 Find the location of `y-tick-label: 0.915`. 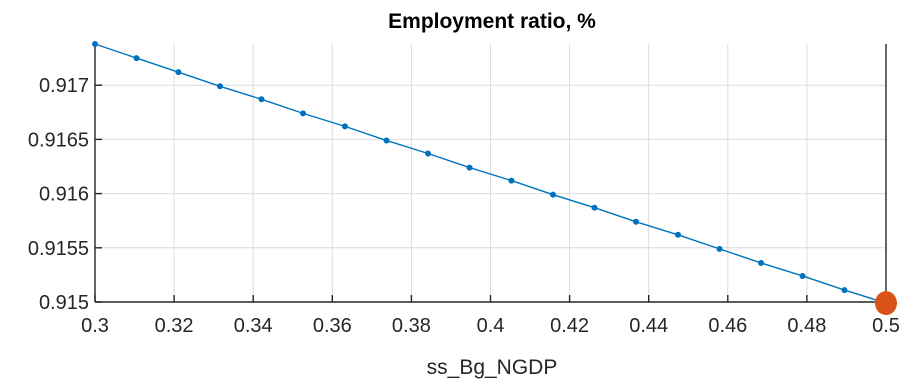

y-tick-label: 0.915 is located at coordinates (64, 303).